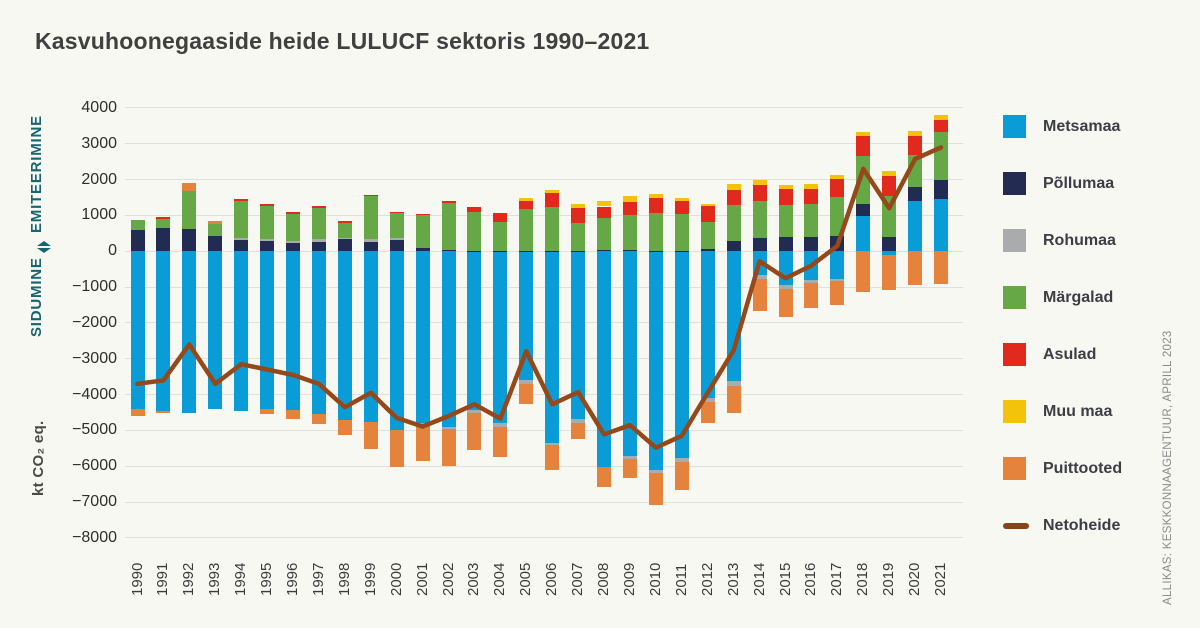 This screenshot has width=1200, height=628. I want to click on legend-label-asulad: Asulad, so click(1070, 354).